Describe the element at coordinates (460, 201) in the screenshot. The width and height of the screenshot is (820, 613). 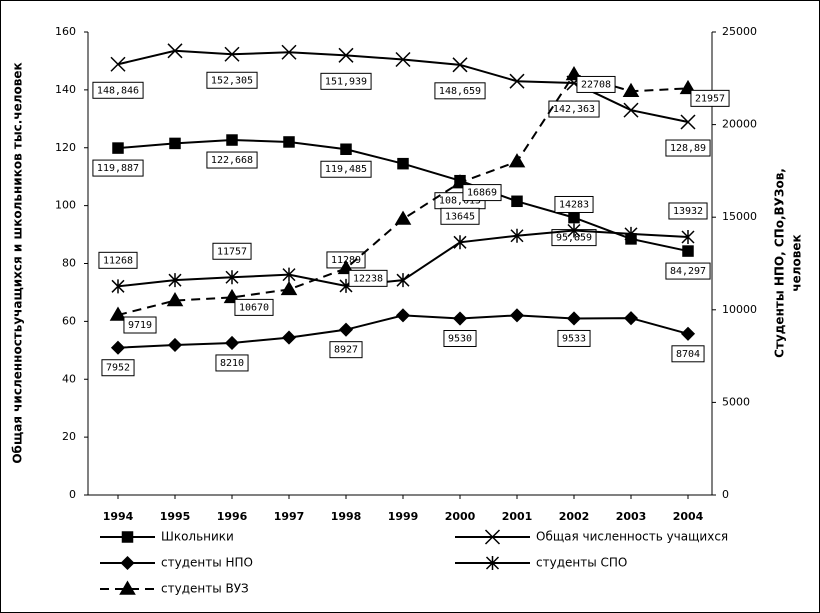
I see `data-label: 108,615` at that location.